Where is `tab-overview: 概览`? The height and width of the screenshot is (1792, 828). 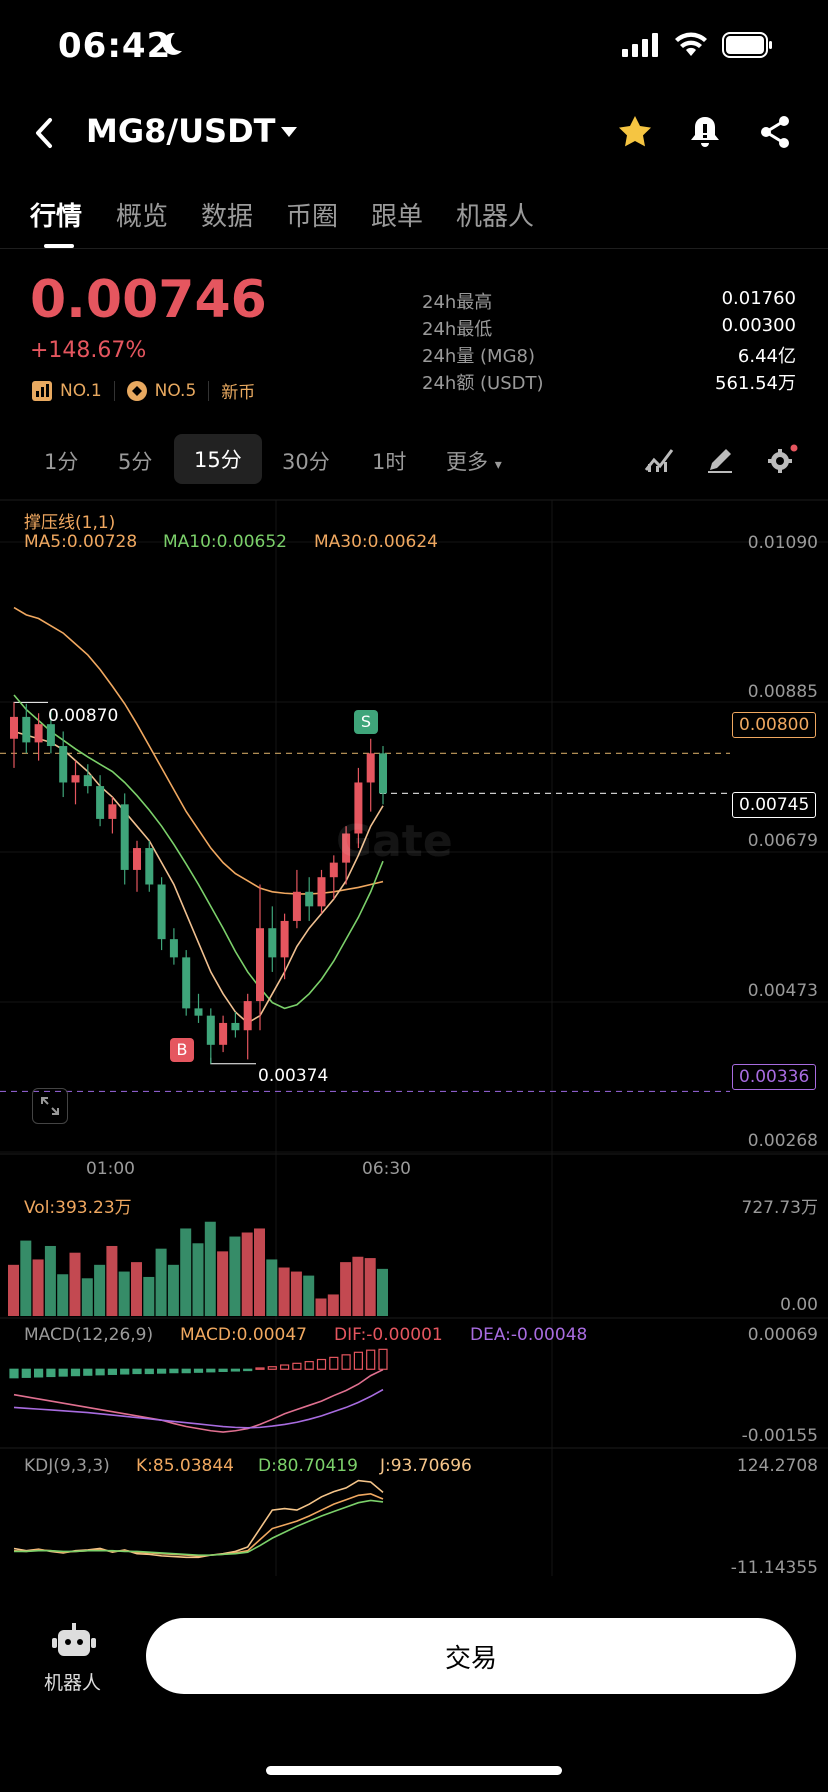 tab-overview: 概览 is located at coordinates (142, 217).